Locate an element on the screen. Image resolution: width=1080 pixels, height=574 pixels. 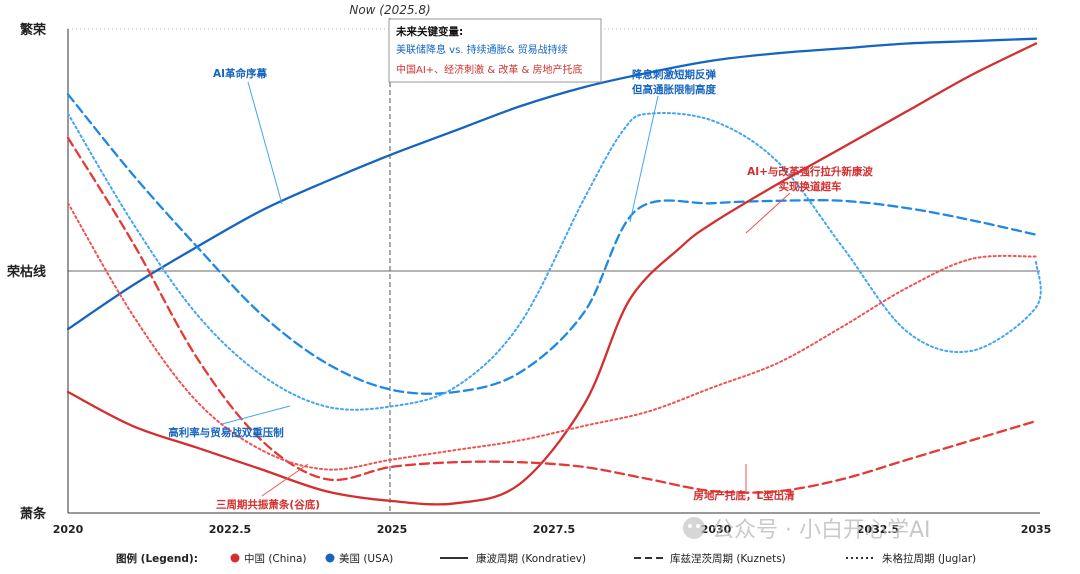
annotation-cn-reform-1: AI+与改革强行拉升新康波 is located at coordinates (810, 171).